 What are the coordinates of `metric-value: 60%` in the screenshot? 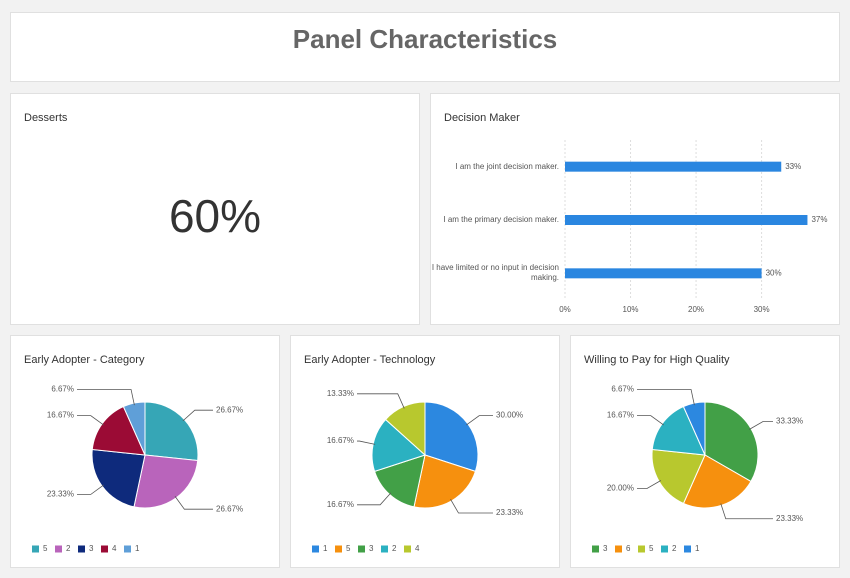 It's located at (215, 216).